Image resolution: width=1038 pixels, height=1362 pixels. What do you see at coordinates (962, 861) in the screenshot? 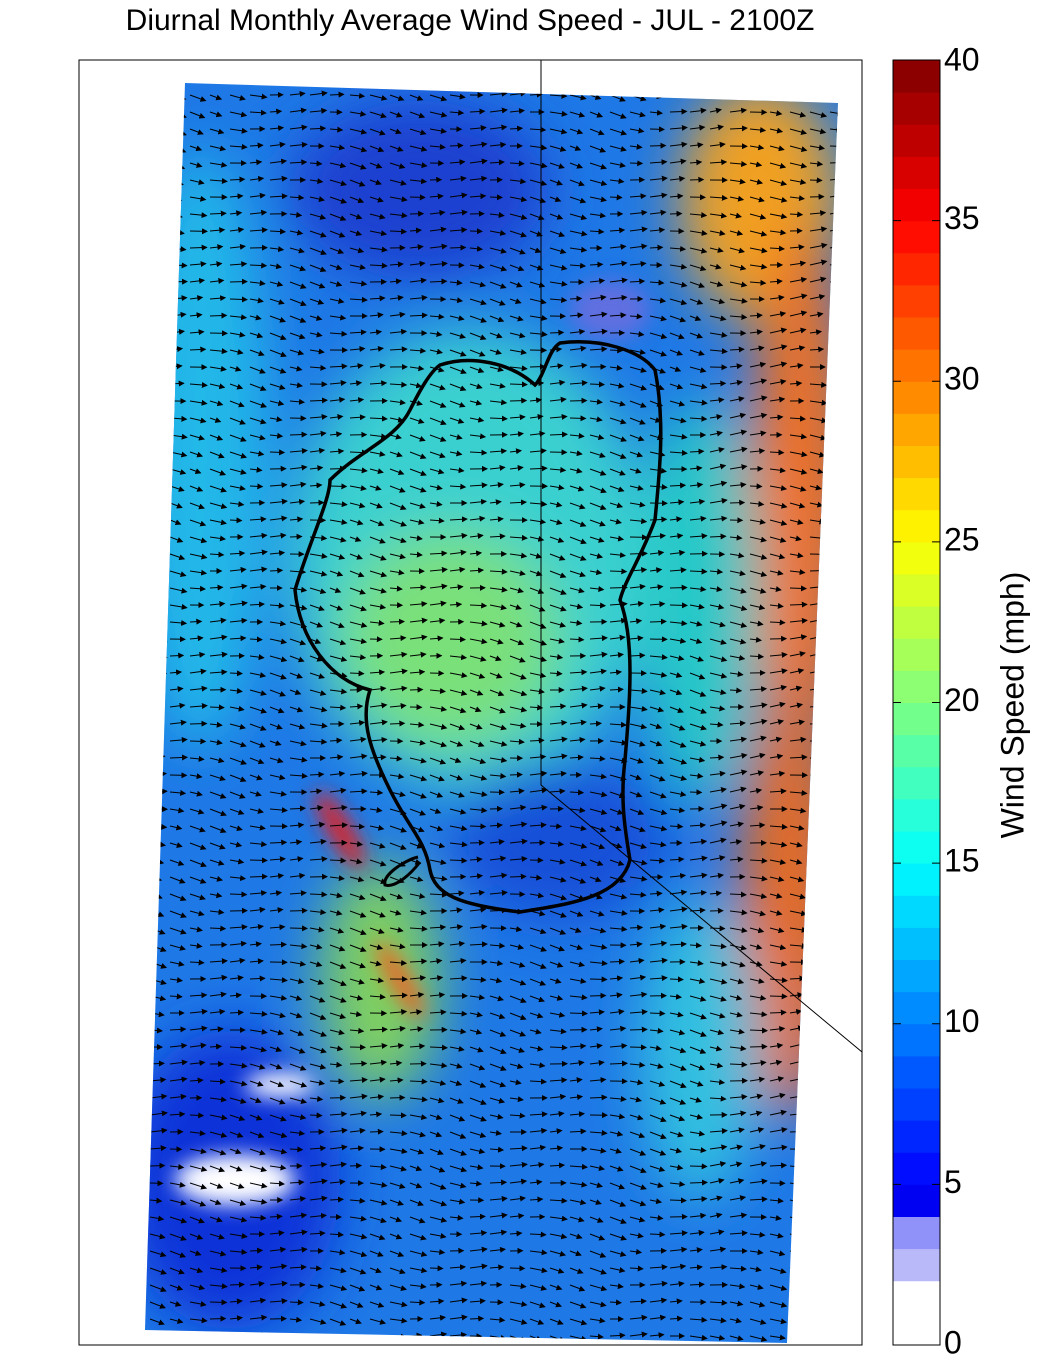
I see `colorbar-tick-label: 15` at bounding box center [962, 861].